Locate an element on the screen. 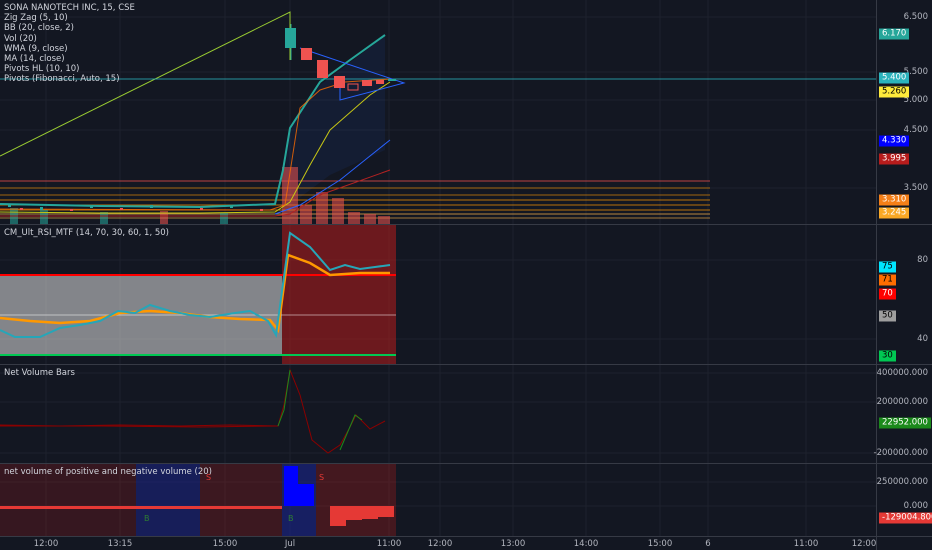 The height and width of the screenshot is (550, 932). time-label: 14:00 is located at coordinates (586, 544).